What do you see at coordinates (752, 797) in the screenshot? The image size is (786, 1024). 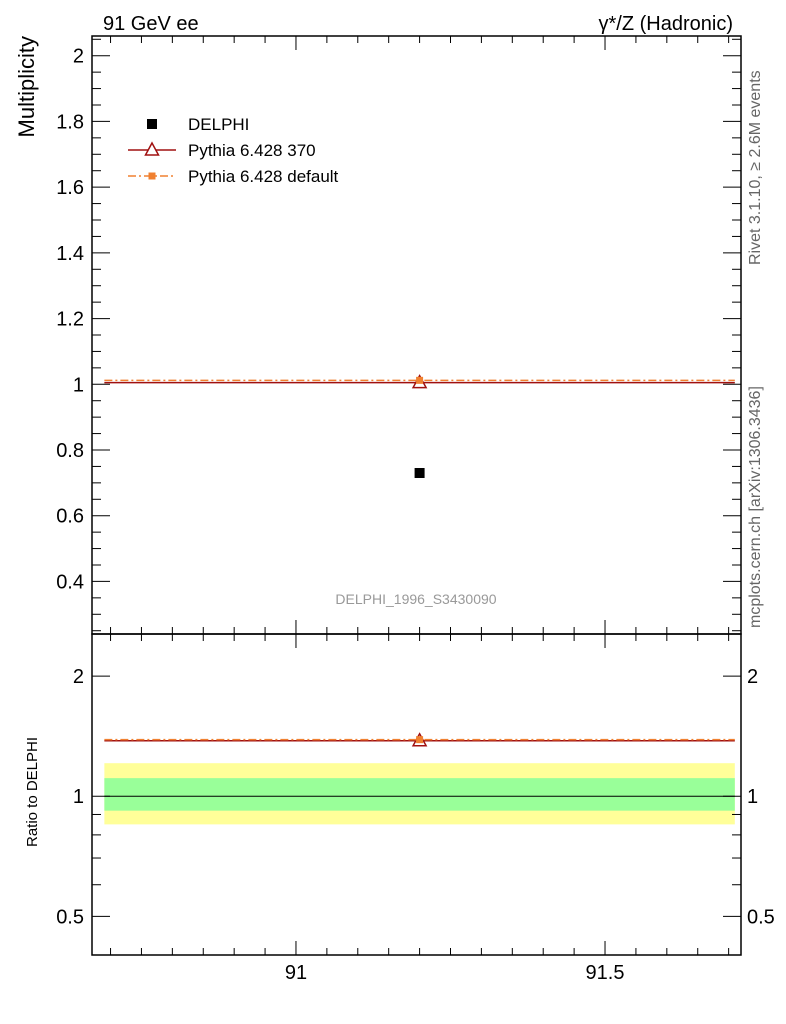 I see `ratio-ytick-label-right: 1` at bounding box center [752, 797].